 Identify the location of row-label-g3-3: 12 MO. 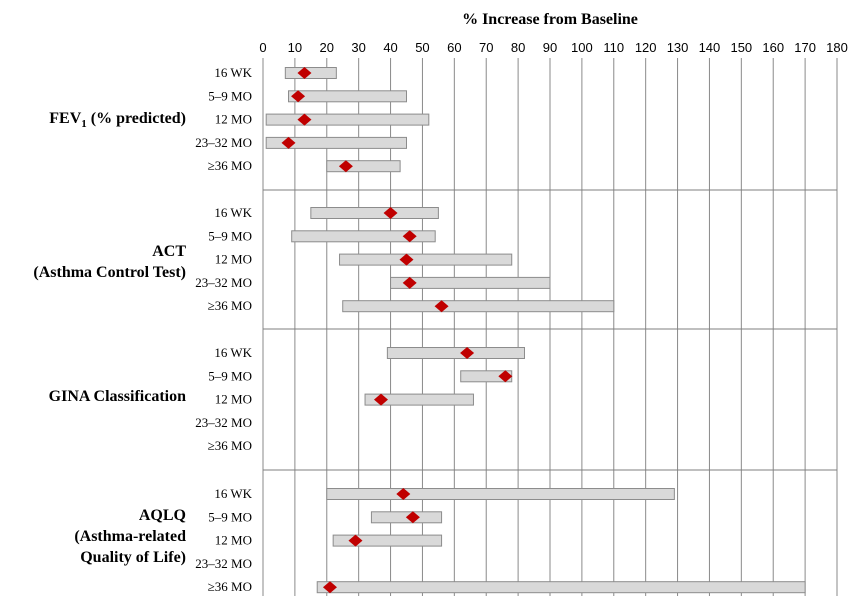
(233, 399).